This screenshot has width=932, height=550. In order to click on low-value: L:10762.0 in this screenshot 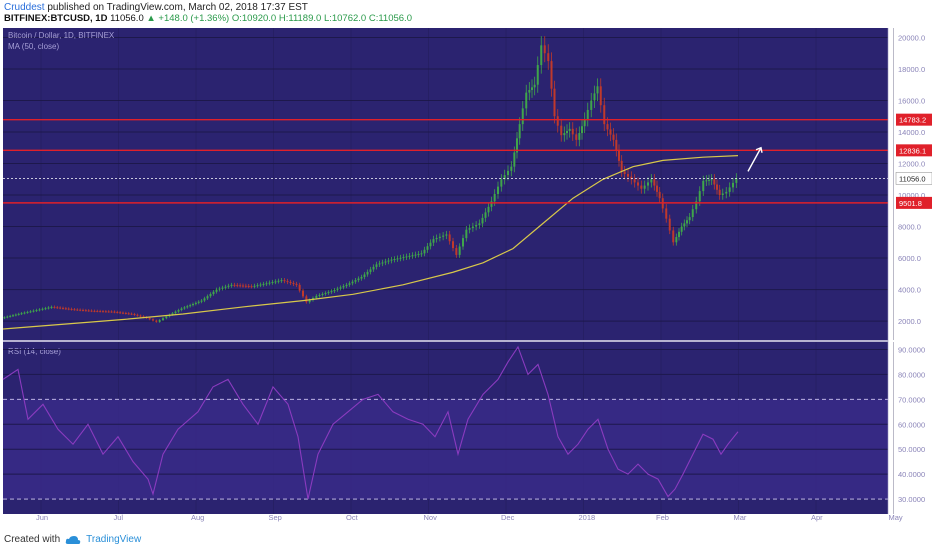, I will do `click(345, 18)`.